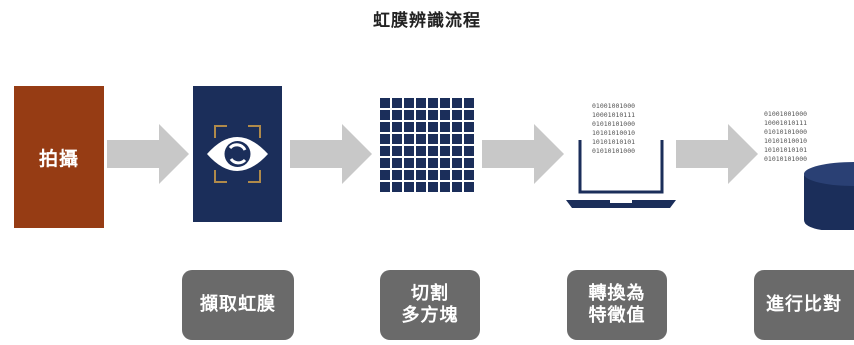 The image size is (854, 345). I want to click on step-split-label-box: 切割 多方塊, so click(430, 305).